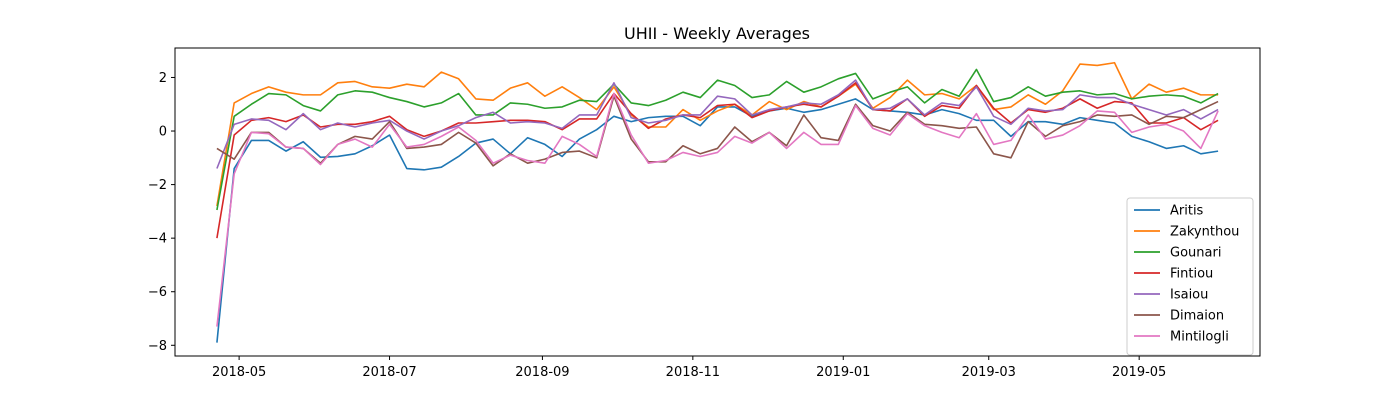  Describe the element at coordinates (1187, 211) in the screenshot. I see `legend-label-aritis: Aritis` at that location.